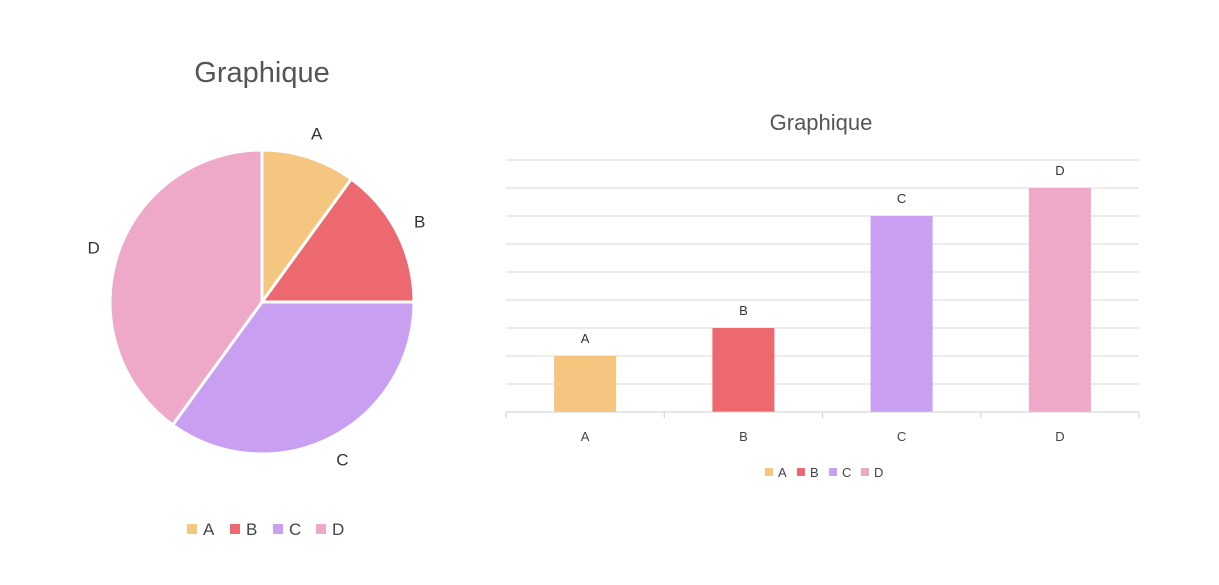 This screenshot has width=1219, height=585. What do you see at coordinates (743, 436) in the screenshot?
I see `bar-x-tick-label-b: B` at bounding box center [743, 436].